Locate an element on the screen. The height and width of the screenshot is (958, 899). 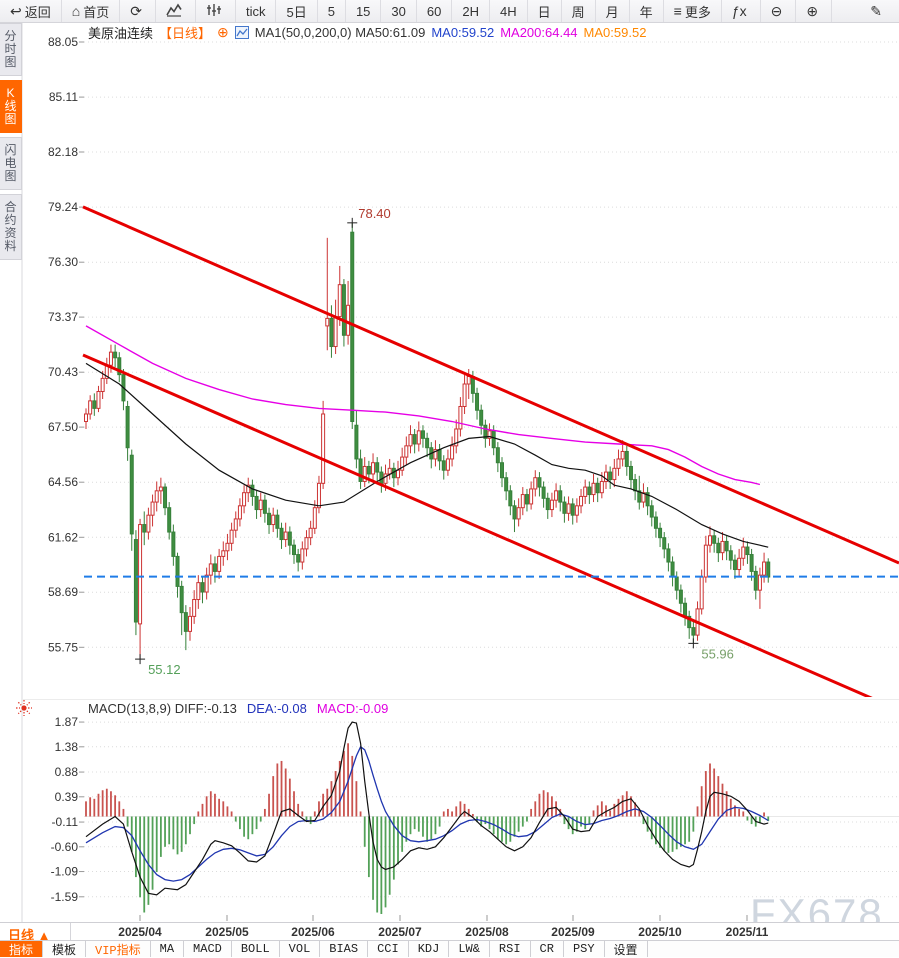
price-axis-label: 58.69 is located at coordinates (63, 592).